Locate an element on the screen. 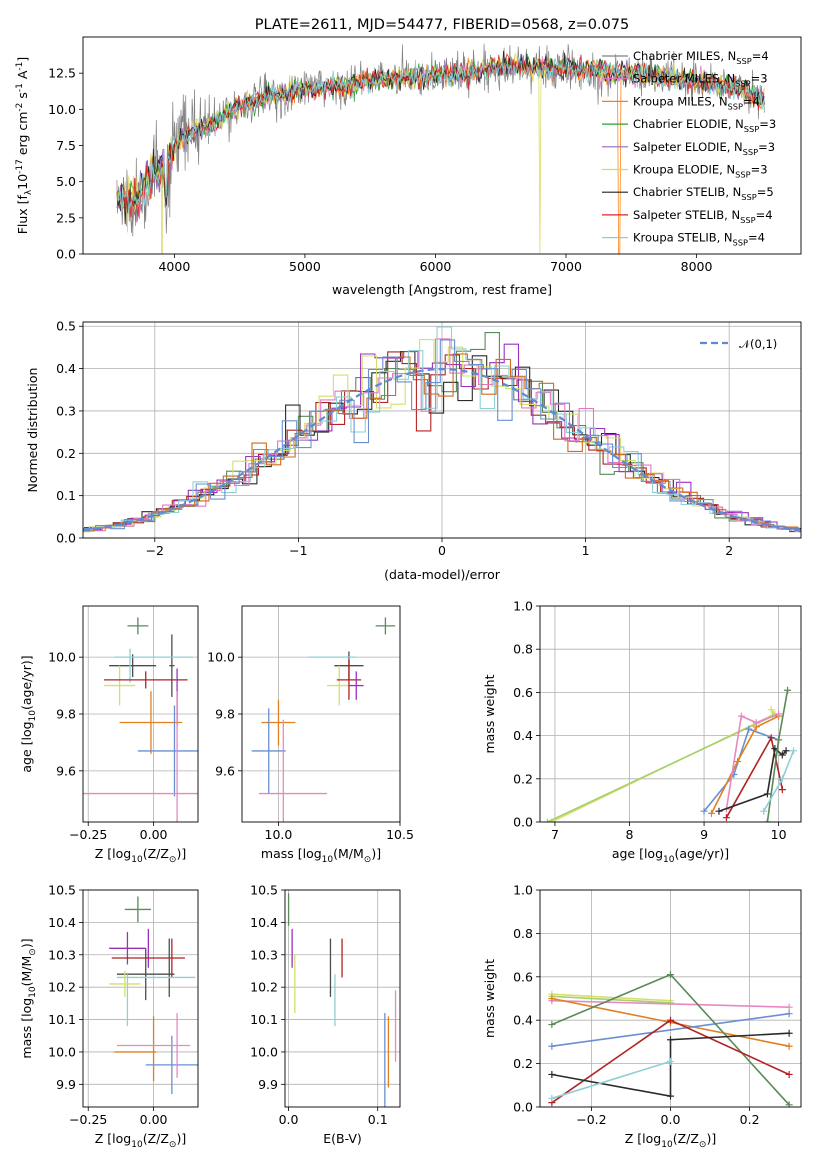 This screenshot has width=819, height=1174. x-tick-label: −0.2 is located at coordinates (591, 1119).